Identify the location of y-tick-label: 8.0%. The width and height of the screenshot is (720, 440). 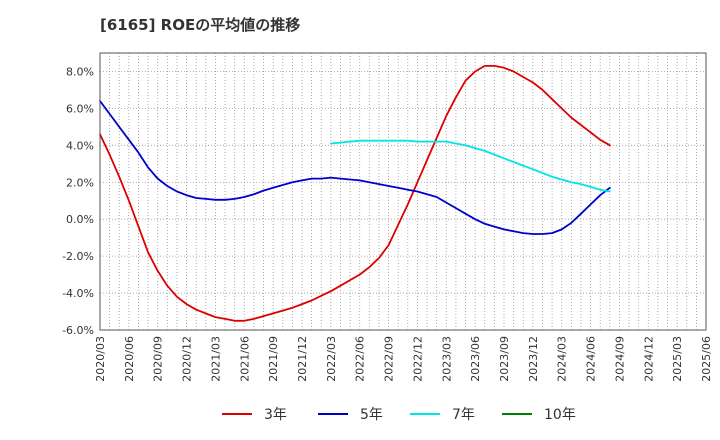
(80, 71).